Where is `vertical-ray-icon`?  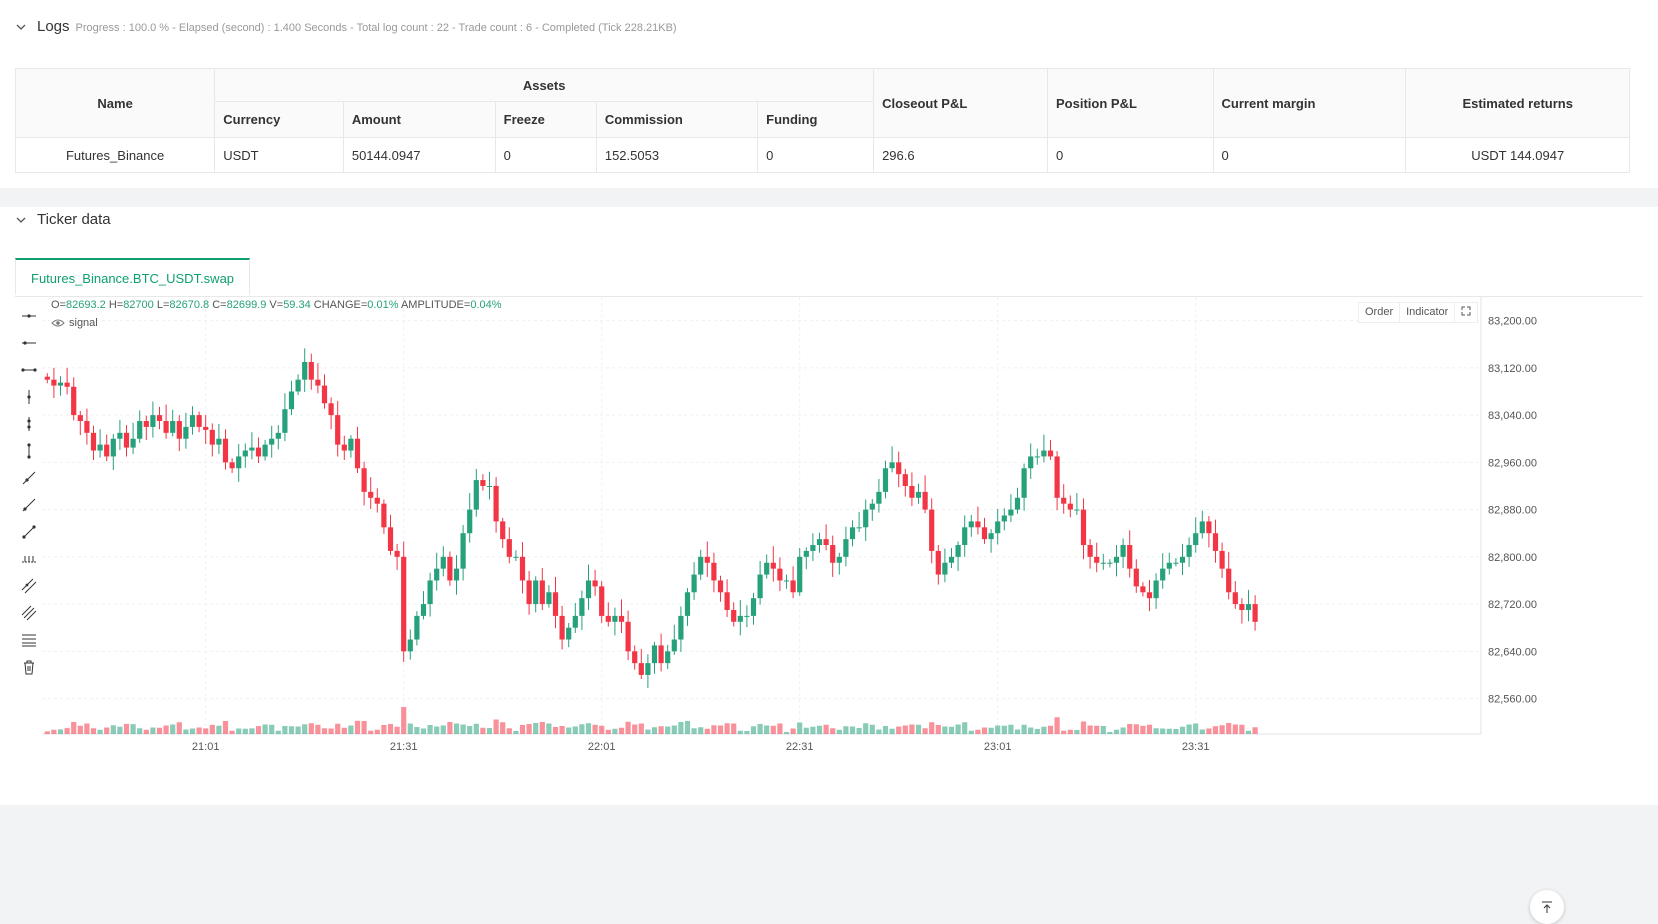 vertical-ray-icon is located at coordinates (29, 397).